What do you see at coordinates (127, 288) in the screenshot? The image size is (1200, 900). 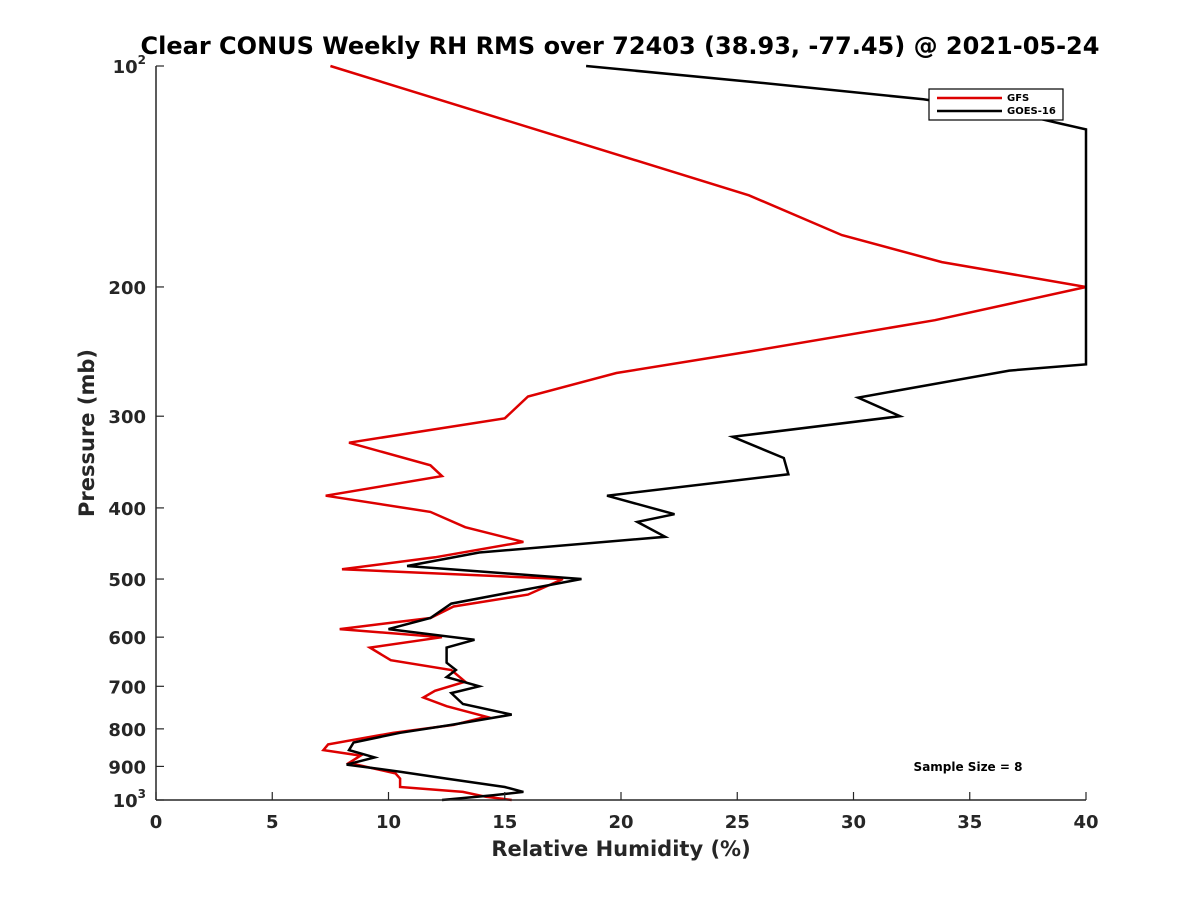 I see `y-tick-label: 200` at bounding box center [127, 288].